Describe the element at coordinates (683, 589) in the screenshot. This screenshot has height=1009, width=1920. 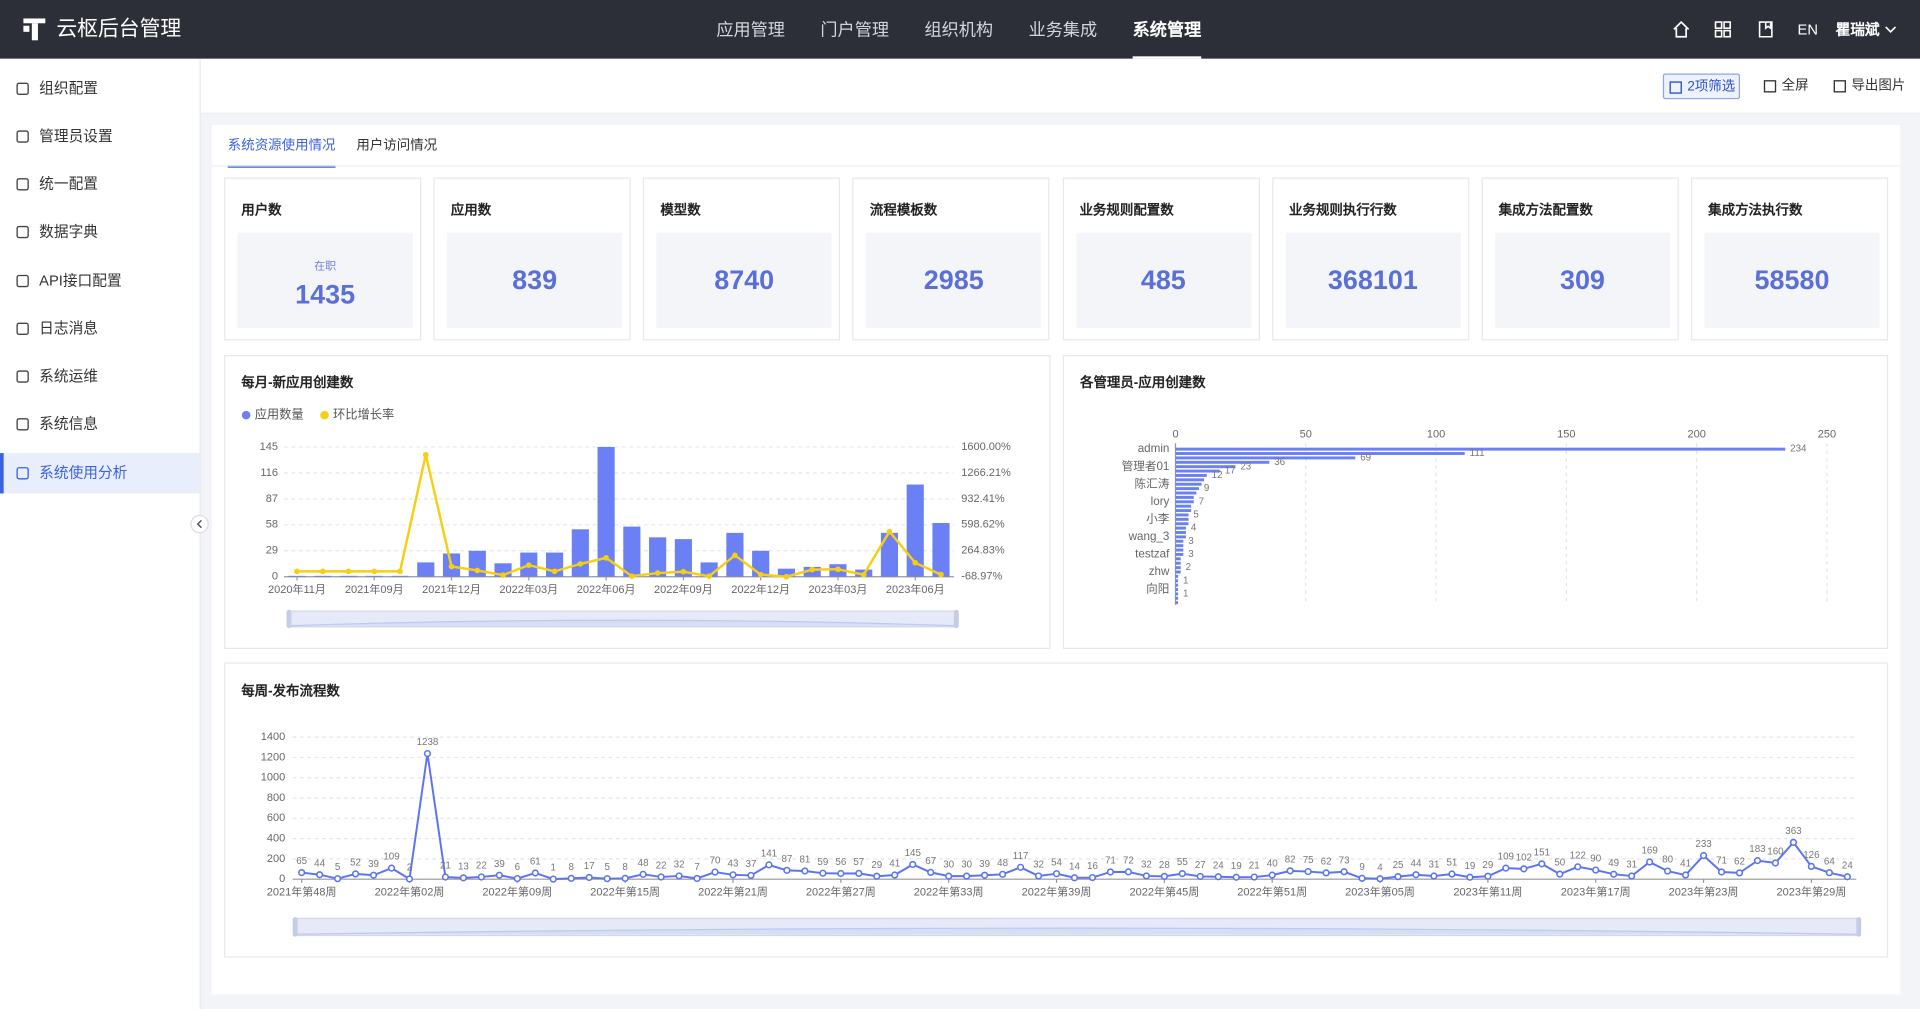
I see `x-tick-label: 2022年09月` at that location.